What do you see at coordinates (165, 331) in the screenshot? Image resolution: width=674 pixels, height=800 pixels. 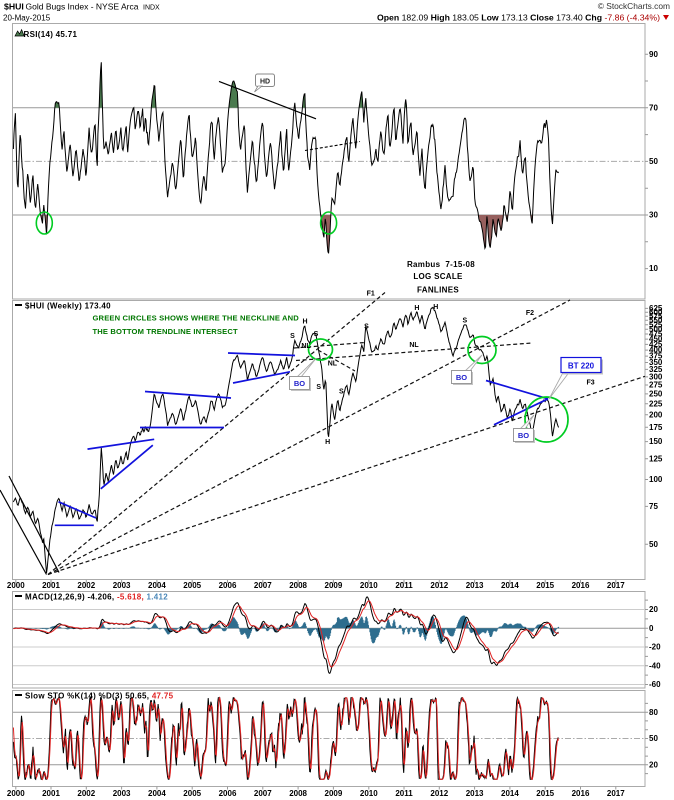 I see `svg-text: THE BOTTOM TRENDLINE INTERSECT` at bounding box center [165, 331].